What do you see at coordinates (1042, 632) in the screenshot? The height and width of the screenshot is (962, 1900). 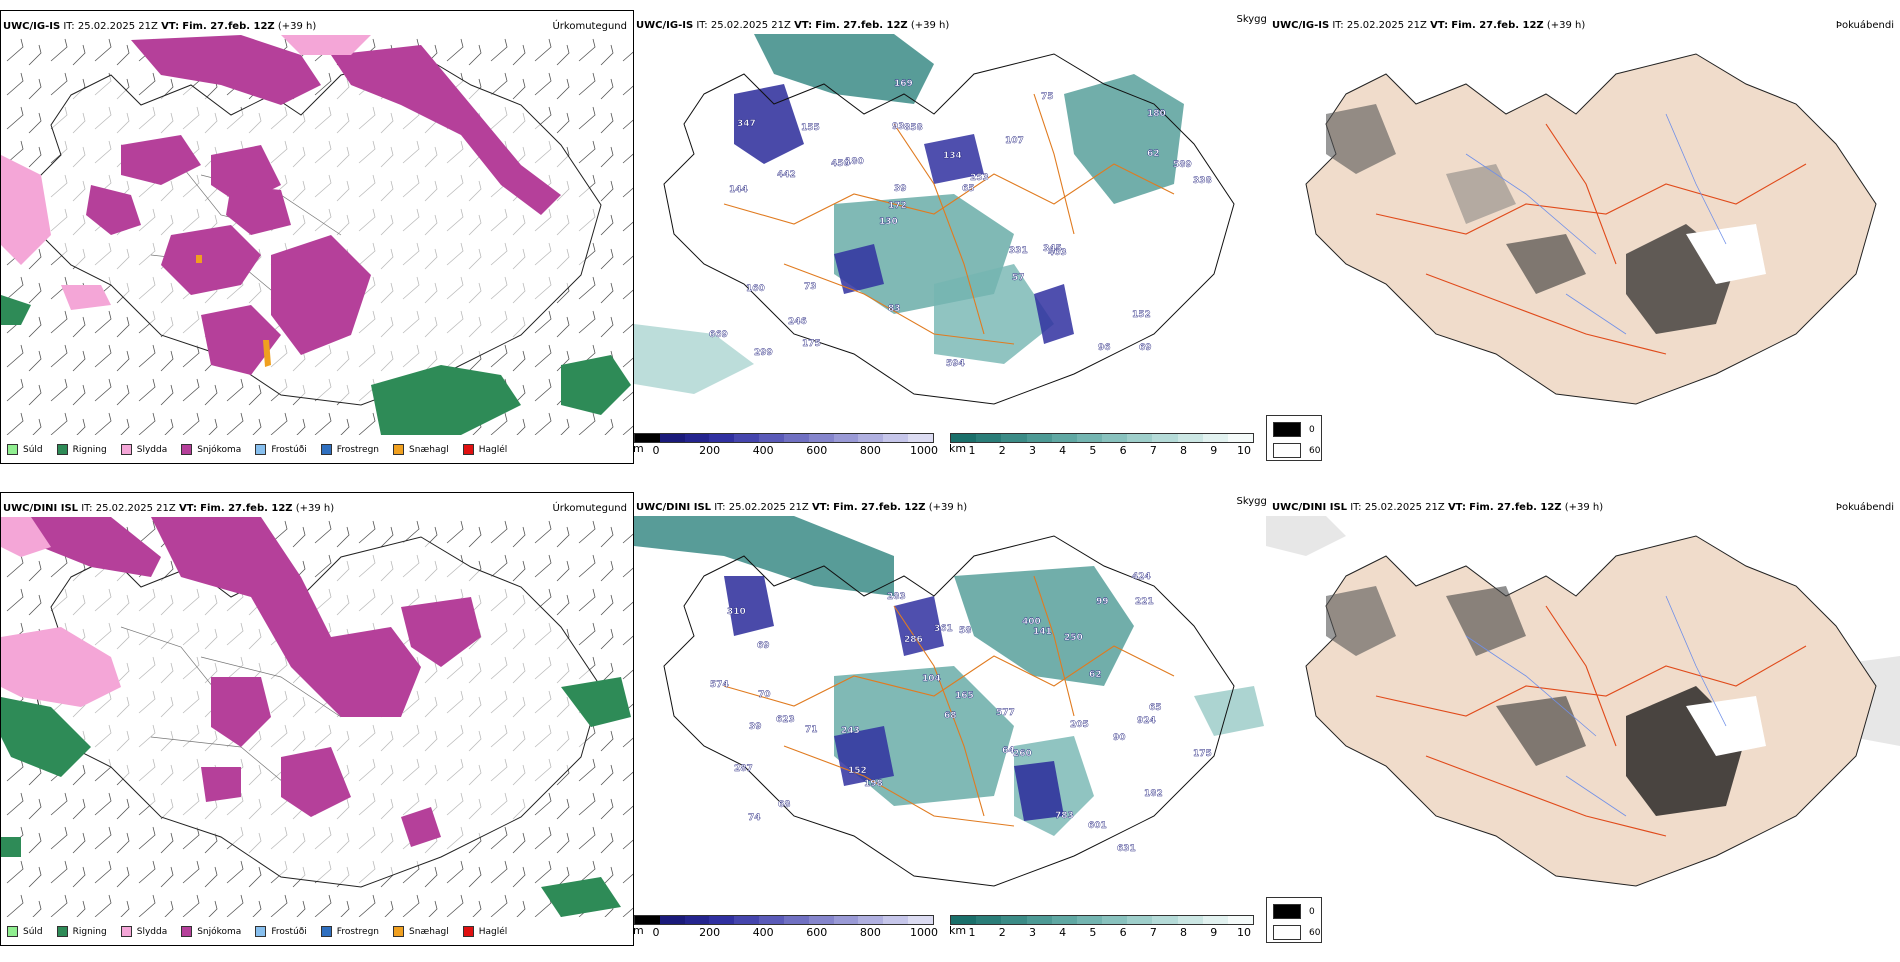 I see `visibility-value-label: 141` at bounding box center [1042, 632].